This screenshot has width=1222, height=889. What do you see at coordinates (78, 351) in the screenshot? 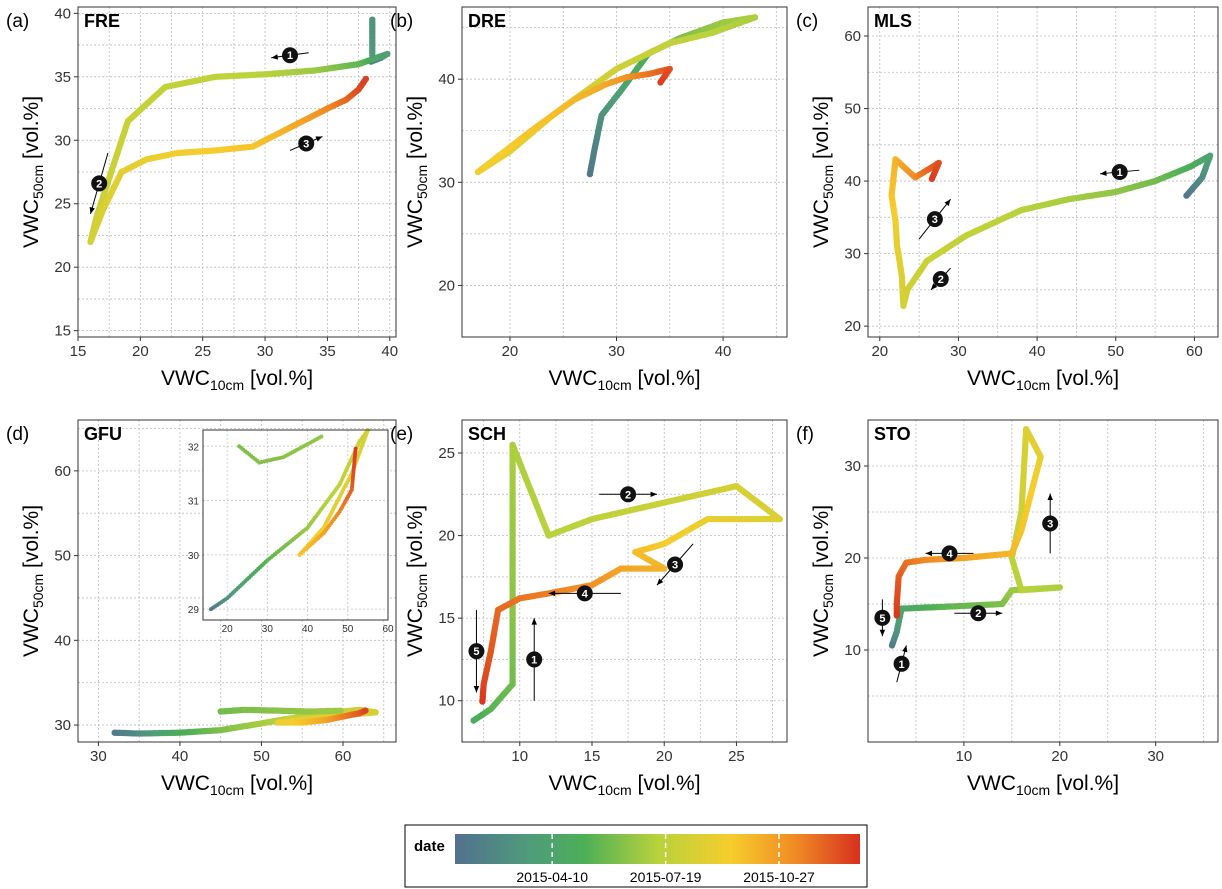
I see `x-tick-label: 15` at bounding box center [78, 351].